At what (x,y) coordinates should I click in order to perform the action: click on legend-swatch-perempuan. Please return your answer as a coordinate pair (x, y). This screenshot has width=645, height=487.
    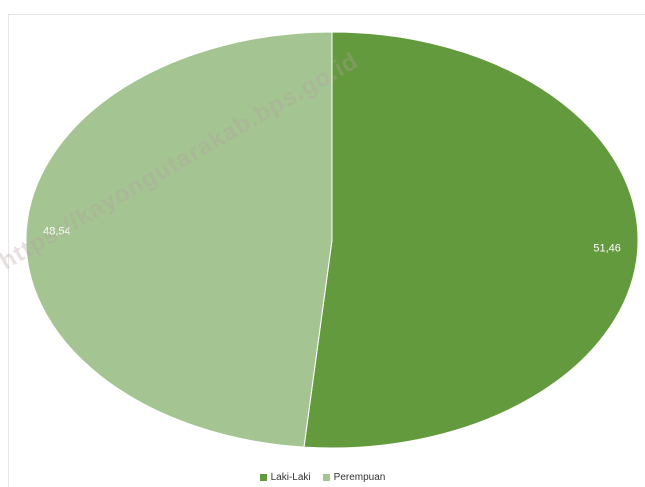
    Looking at the image, I should click on (326, 477).